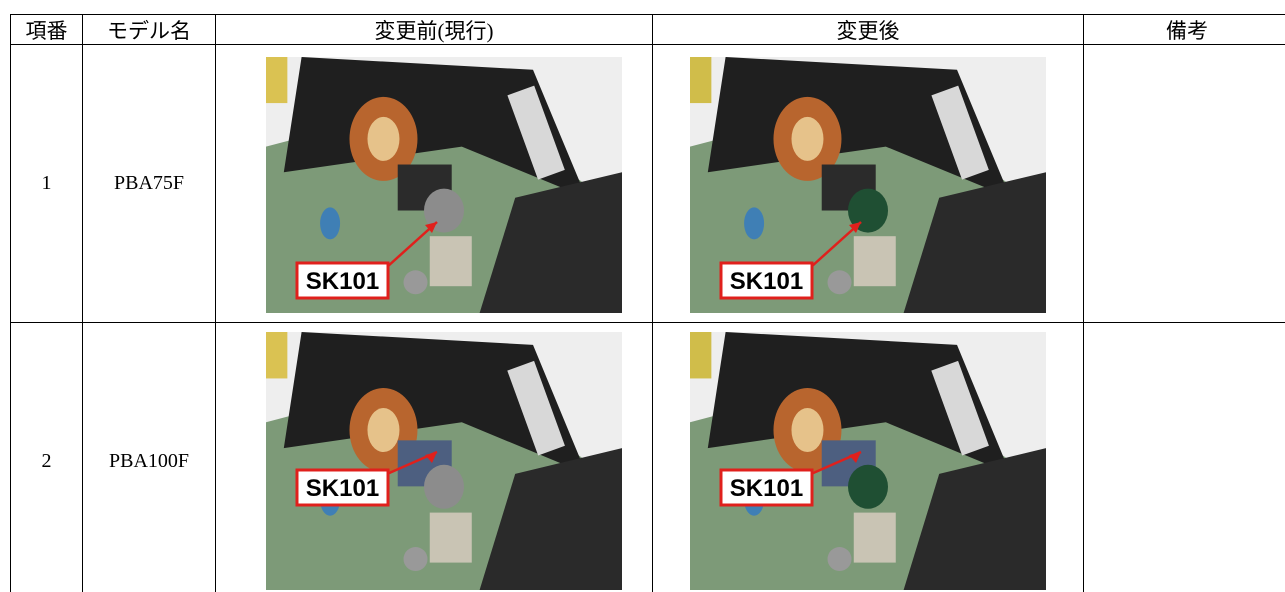  Describe the element at coordinates (149, 461) in the screenshot. I see `table-cell-text: PBA100F` at that location.